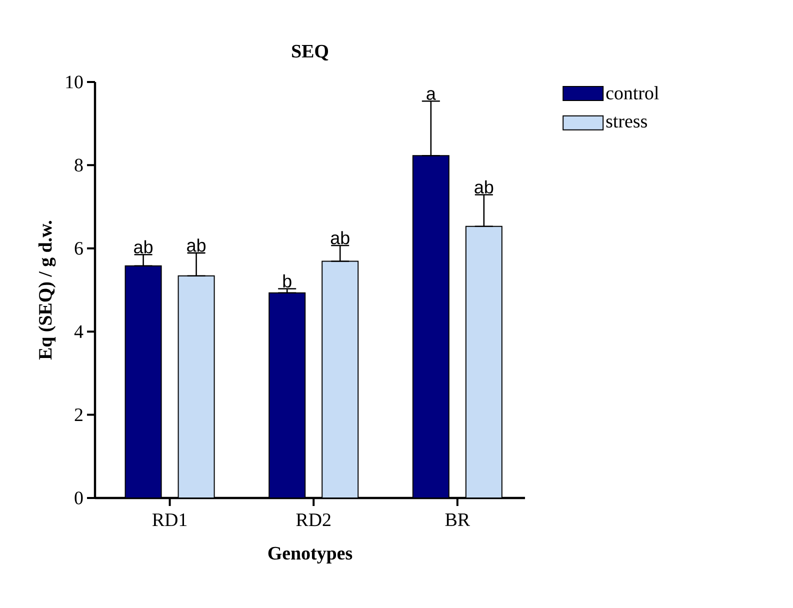 This screenshot has width=793, height=608. What do you see at coordinates (431, 95) in the screenshot?
I see `data-label: a` at bounding box center [431, 95].